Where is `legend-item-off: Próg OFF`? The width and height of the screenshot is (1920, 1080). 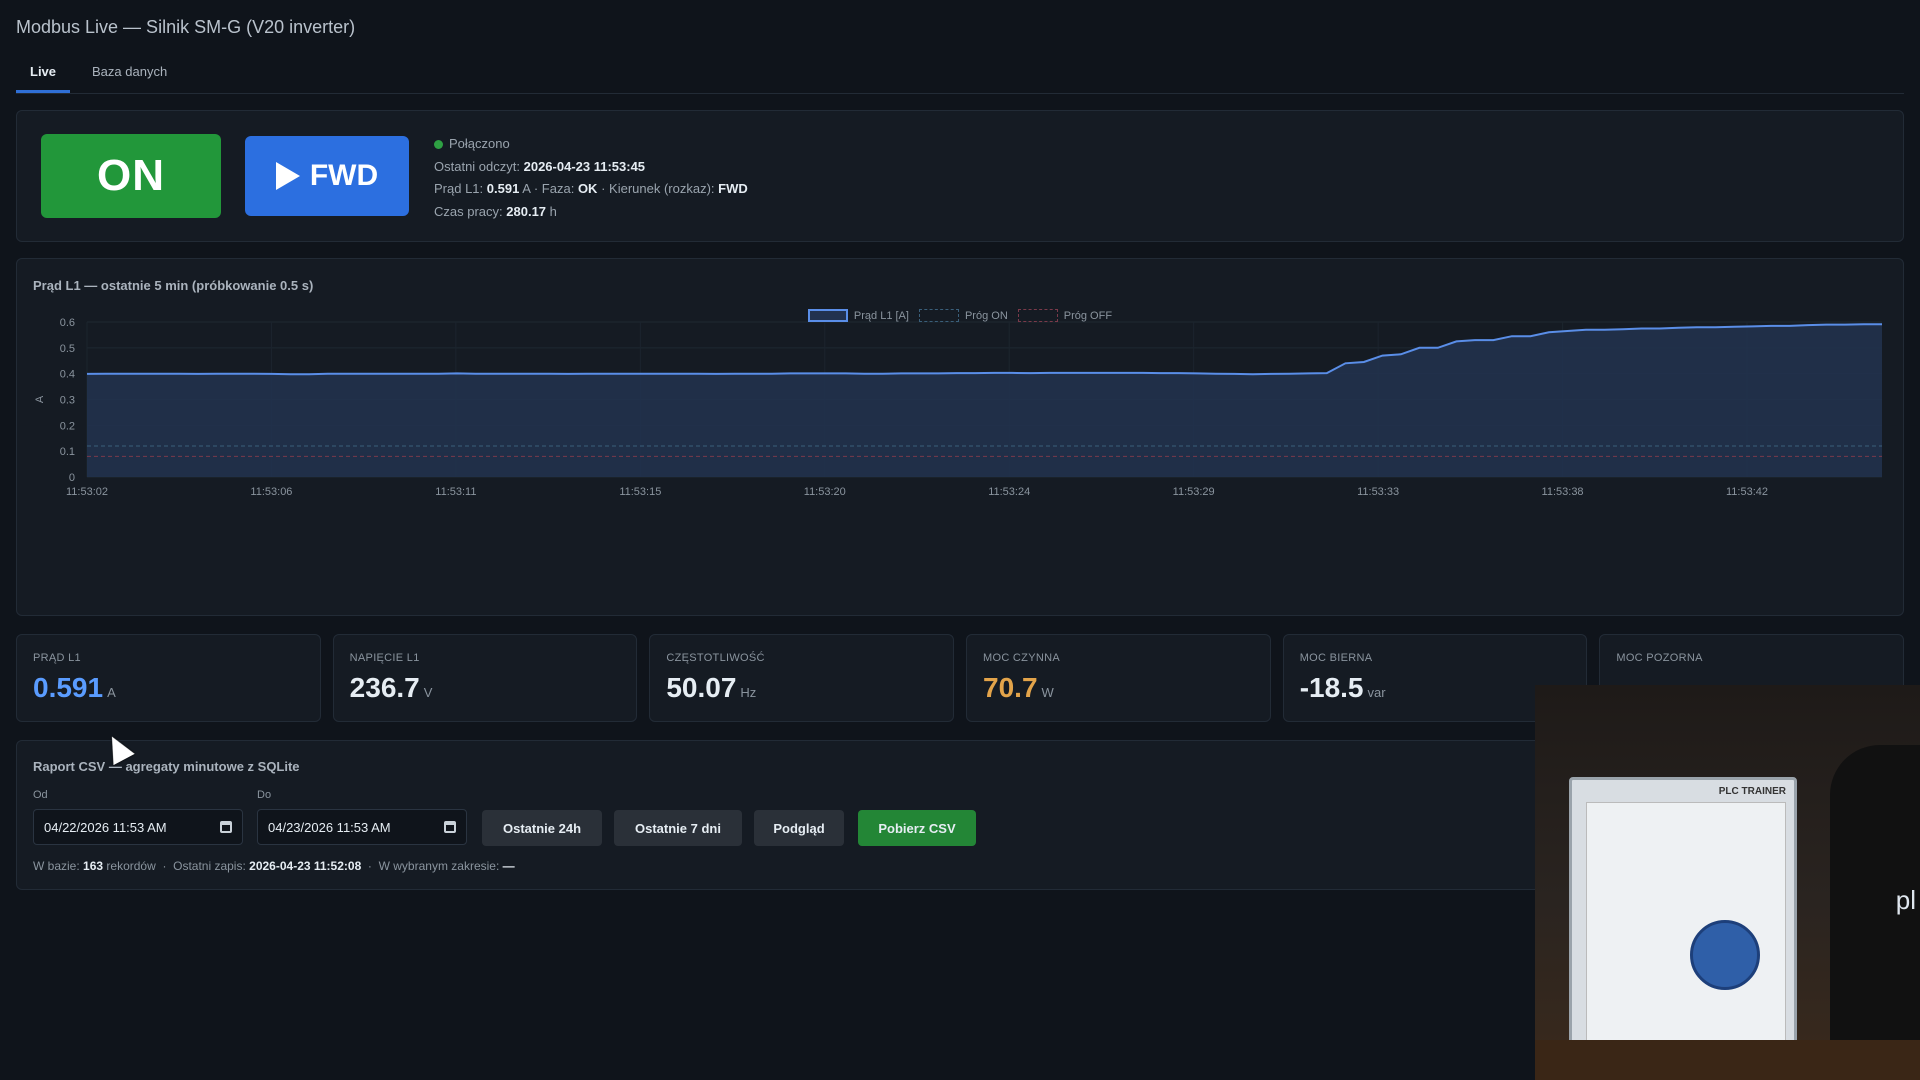 legend-item-off: Próg OFF is located at coordinates (1064, 315).